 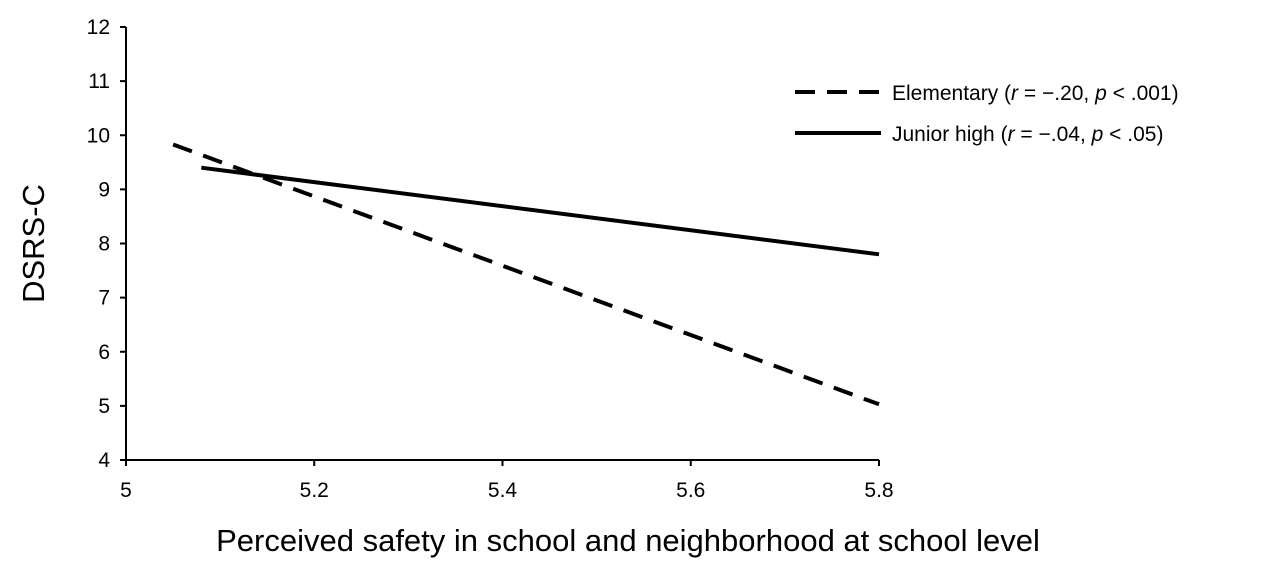 I want to click on legend-label-part: = −.20,, so click(x=1056, y=93).